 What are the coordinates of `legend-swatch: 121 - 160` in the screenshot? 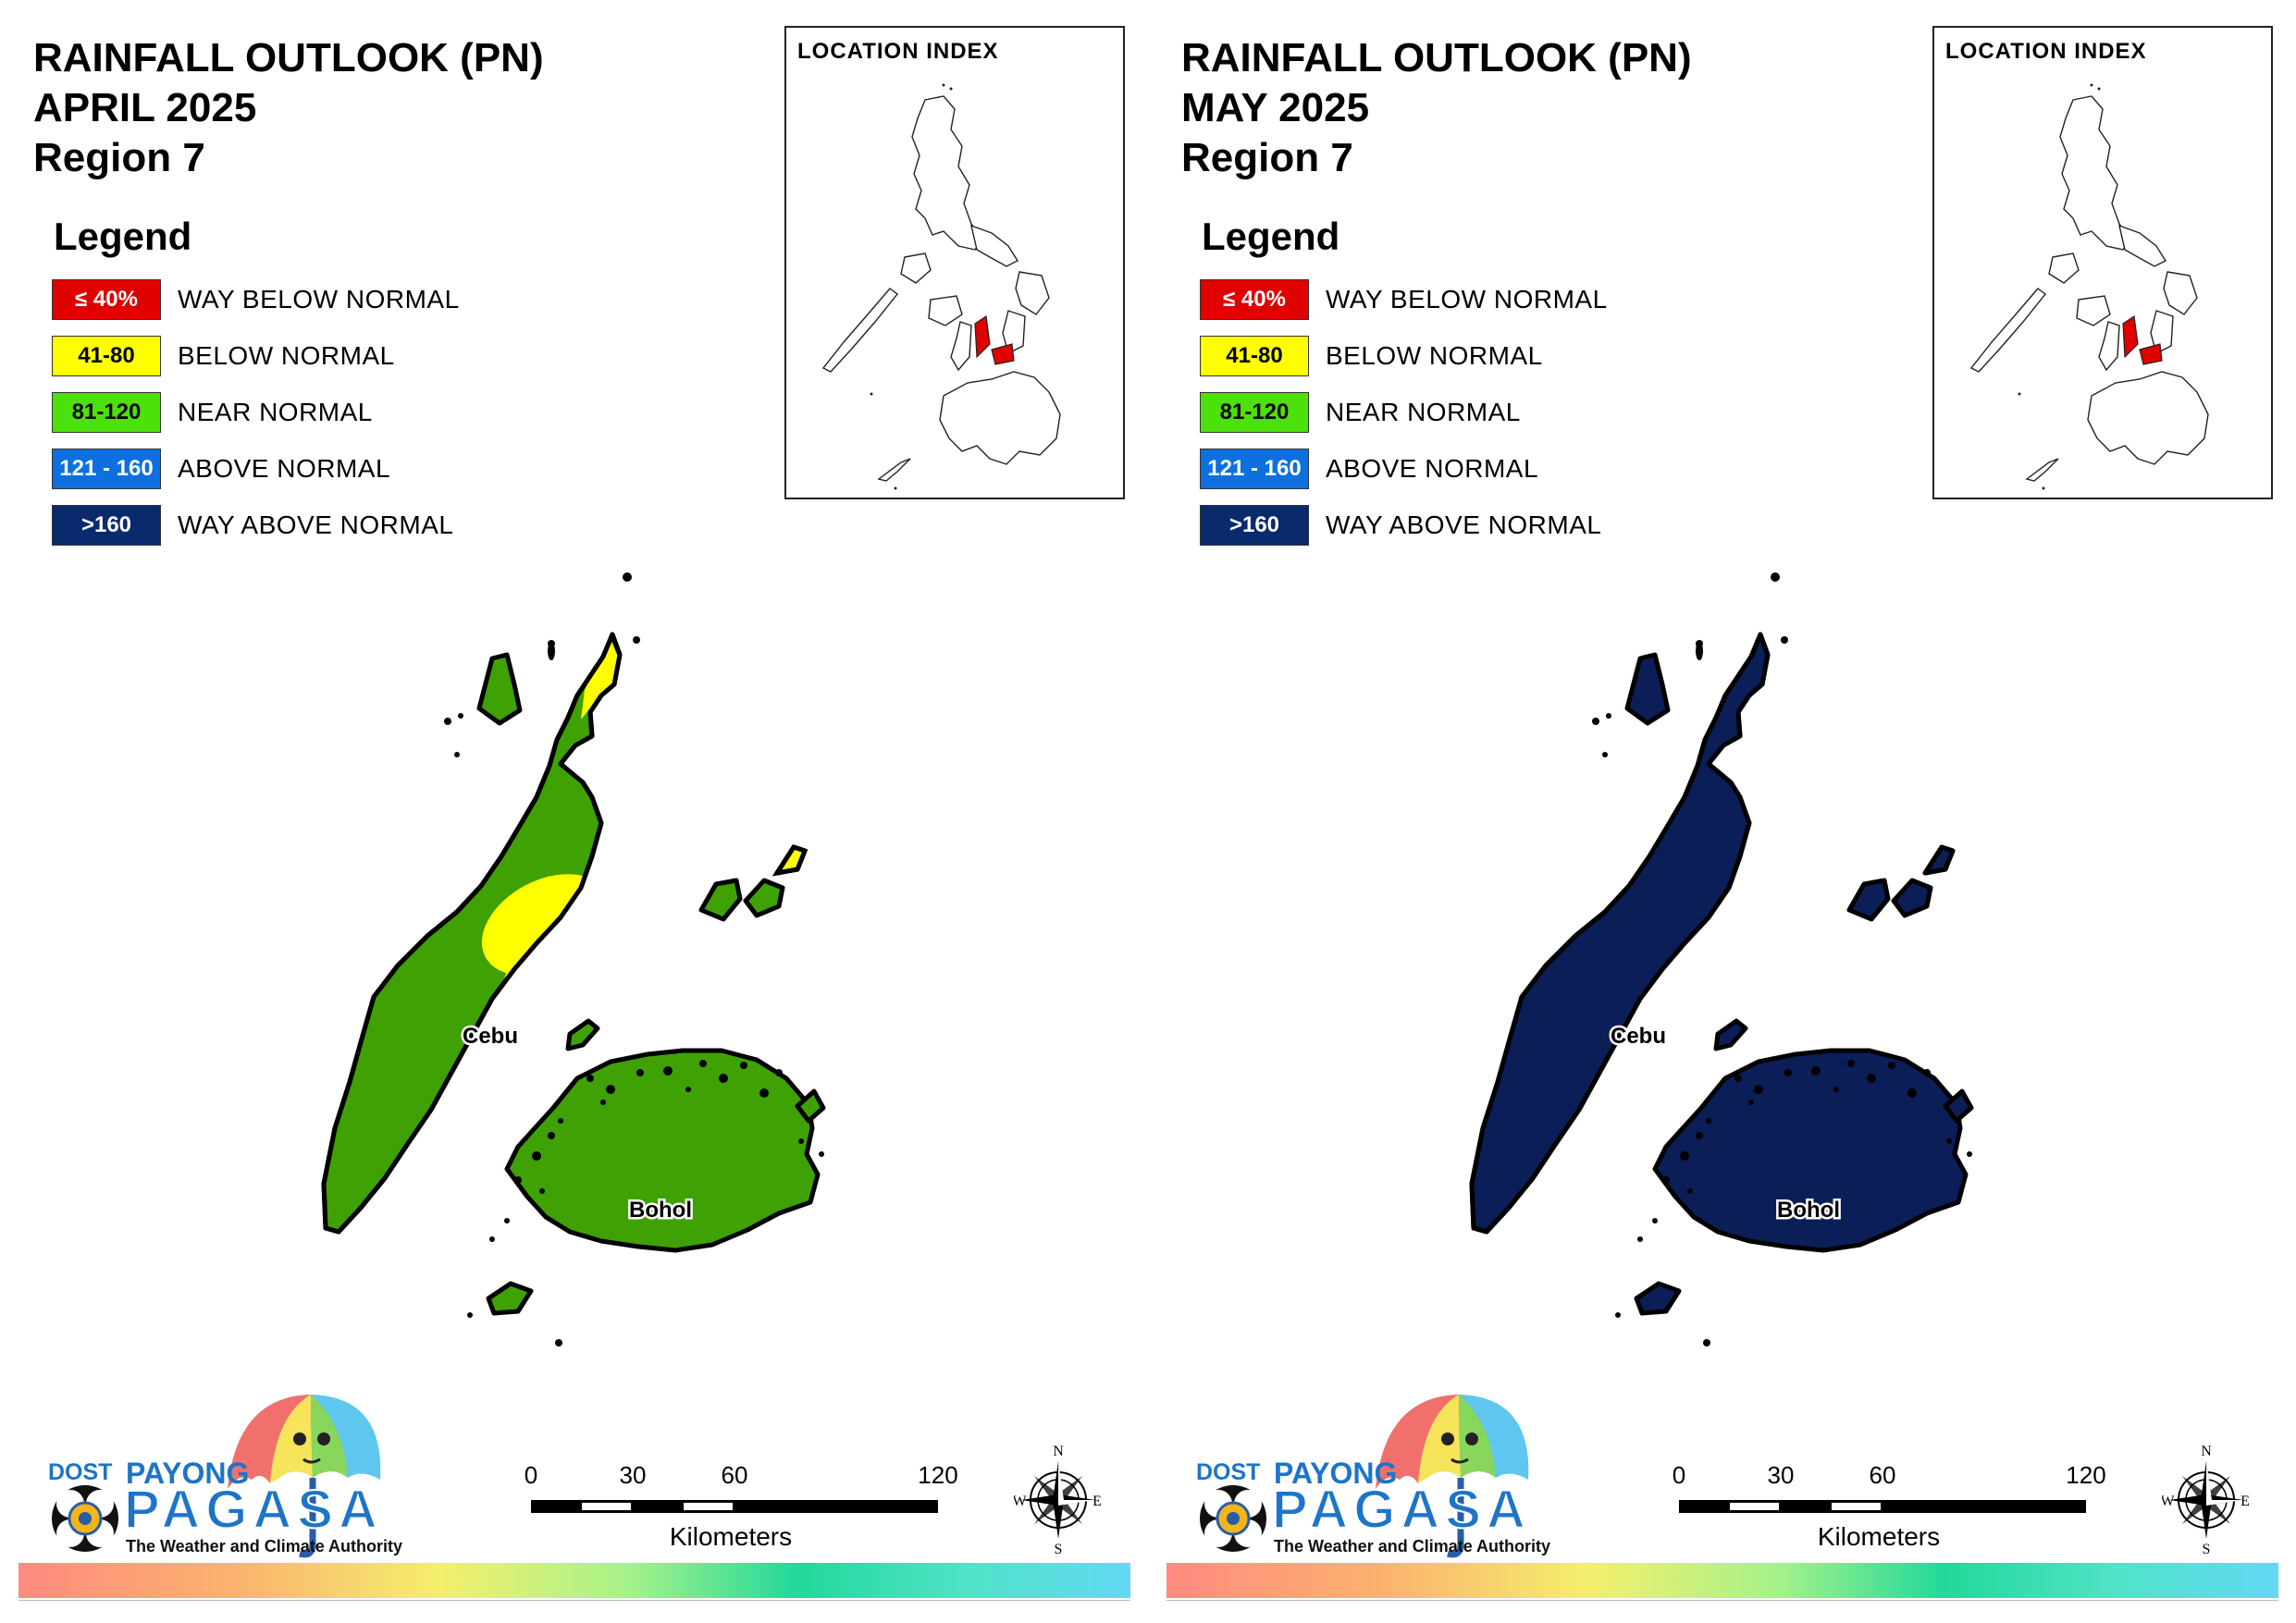 It's located at (1254, 469).